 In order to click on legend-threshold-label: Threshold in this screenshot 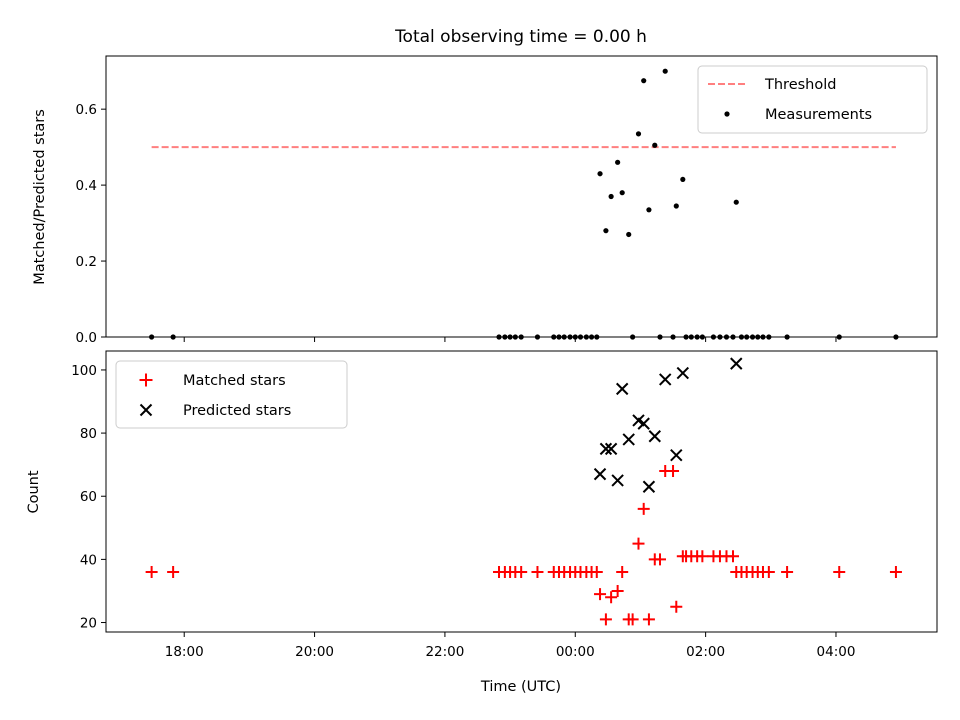, I will do `click(800, 85)`.